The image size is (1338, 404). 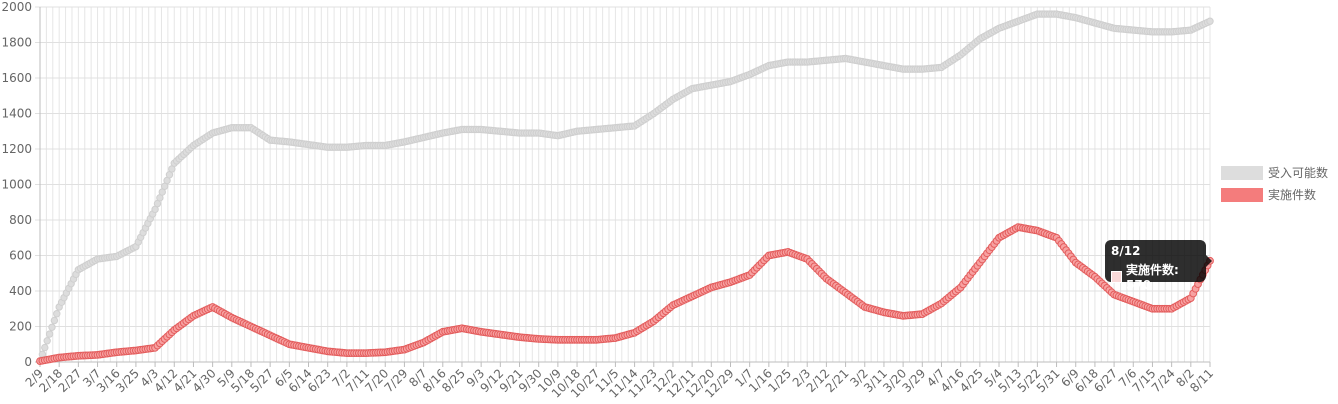 What do you see at coordinates (16, 114) in the screenshot?
I see `y-tick-label: 1400` at bounding box center [16, 114].